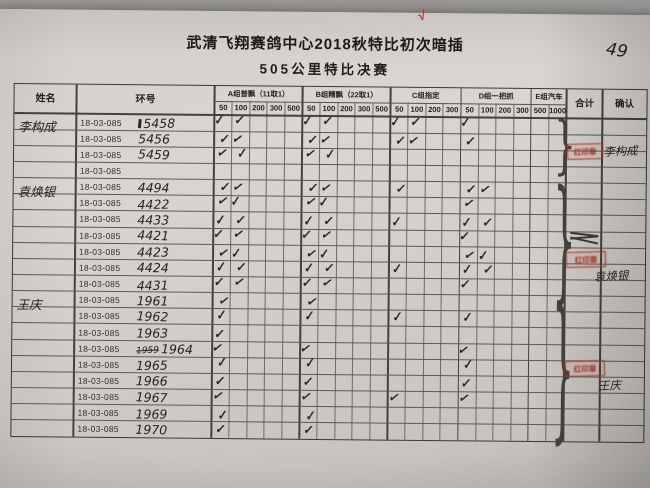  Describe the element at coordinates (151, 396) in the screenshot. I see `ring-number: 1967` at that location.